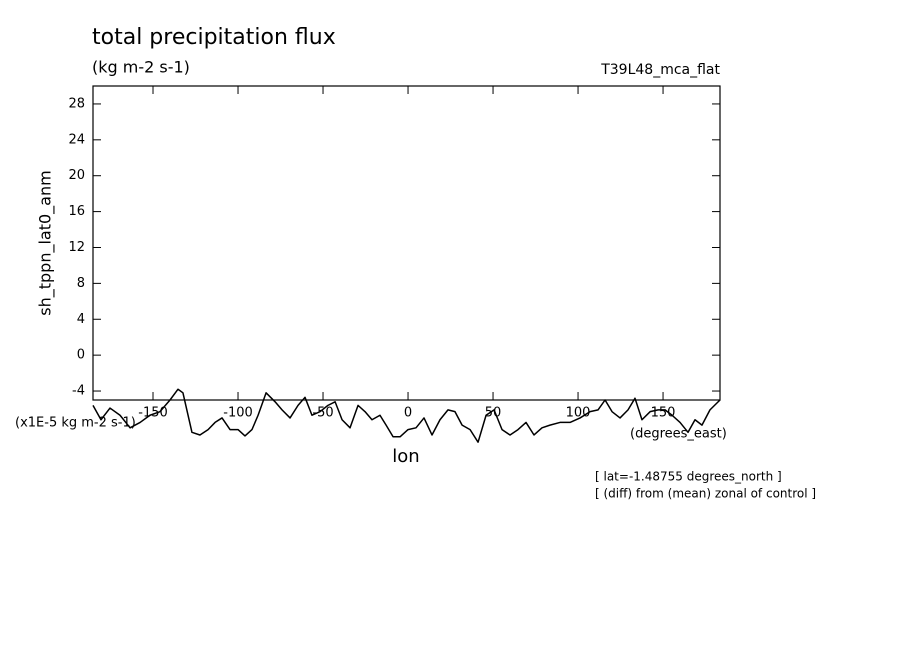 The width and height of the screenshot is (904, 654). Describe the element at coordinates (678, 434) in the screenshot. I see `x-units: (degrees_east)` at that location.